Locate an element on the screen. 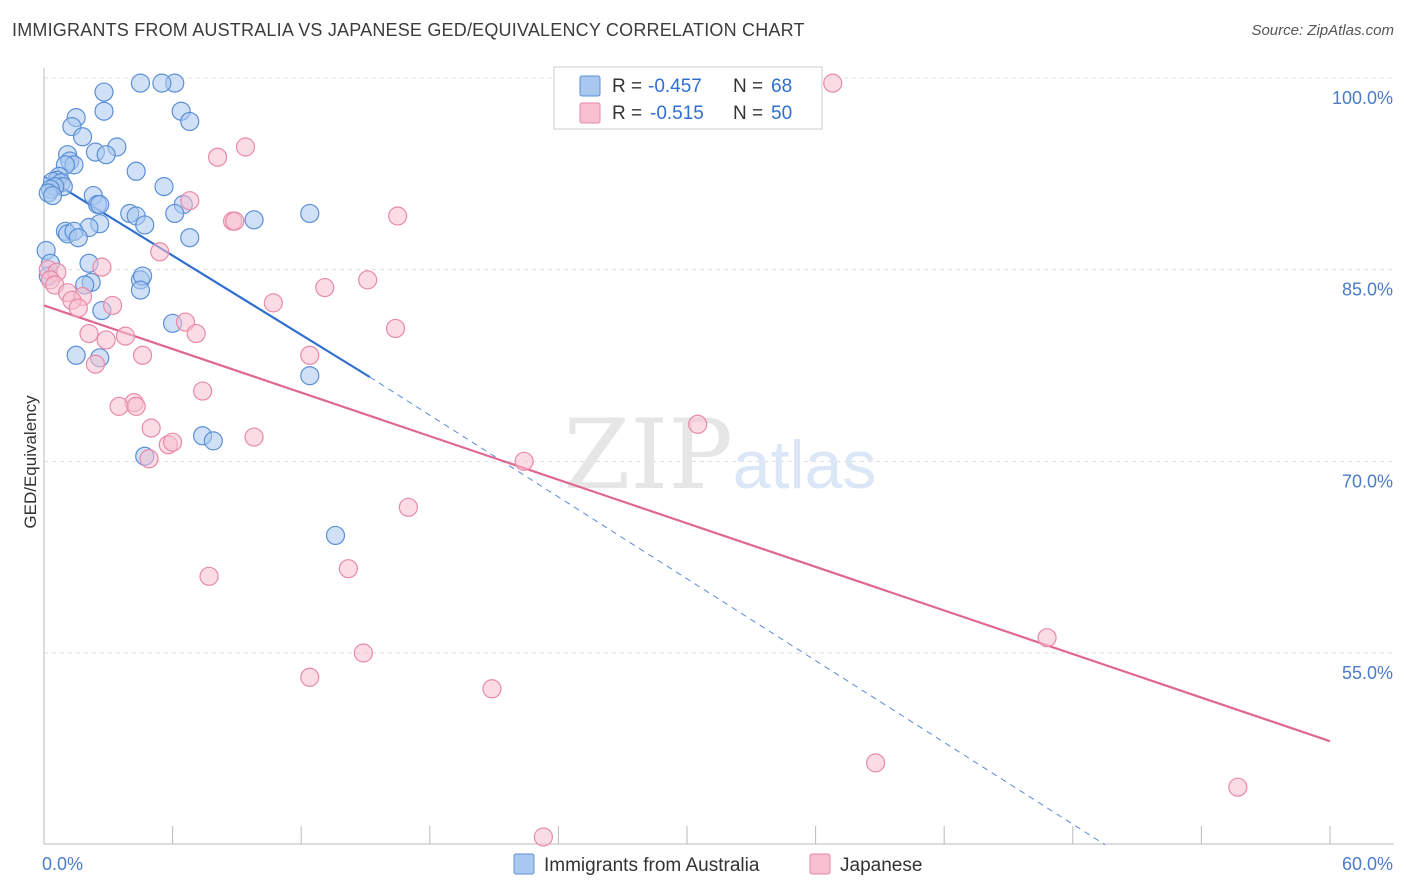  legend-swatch-pink is located at coordinates (590, 113).